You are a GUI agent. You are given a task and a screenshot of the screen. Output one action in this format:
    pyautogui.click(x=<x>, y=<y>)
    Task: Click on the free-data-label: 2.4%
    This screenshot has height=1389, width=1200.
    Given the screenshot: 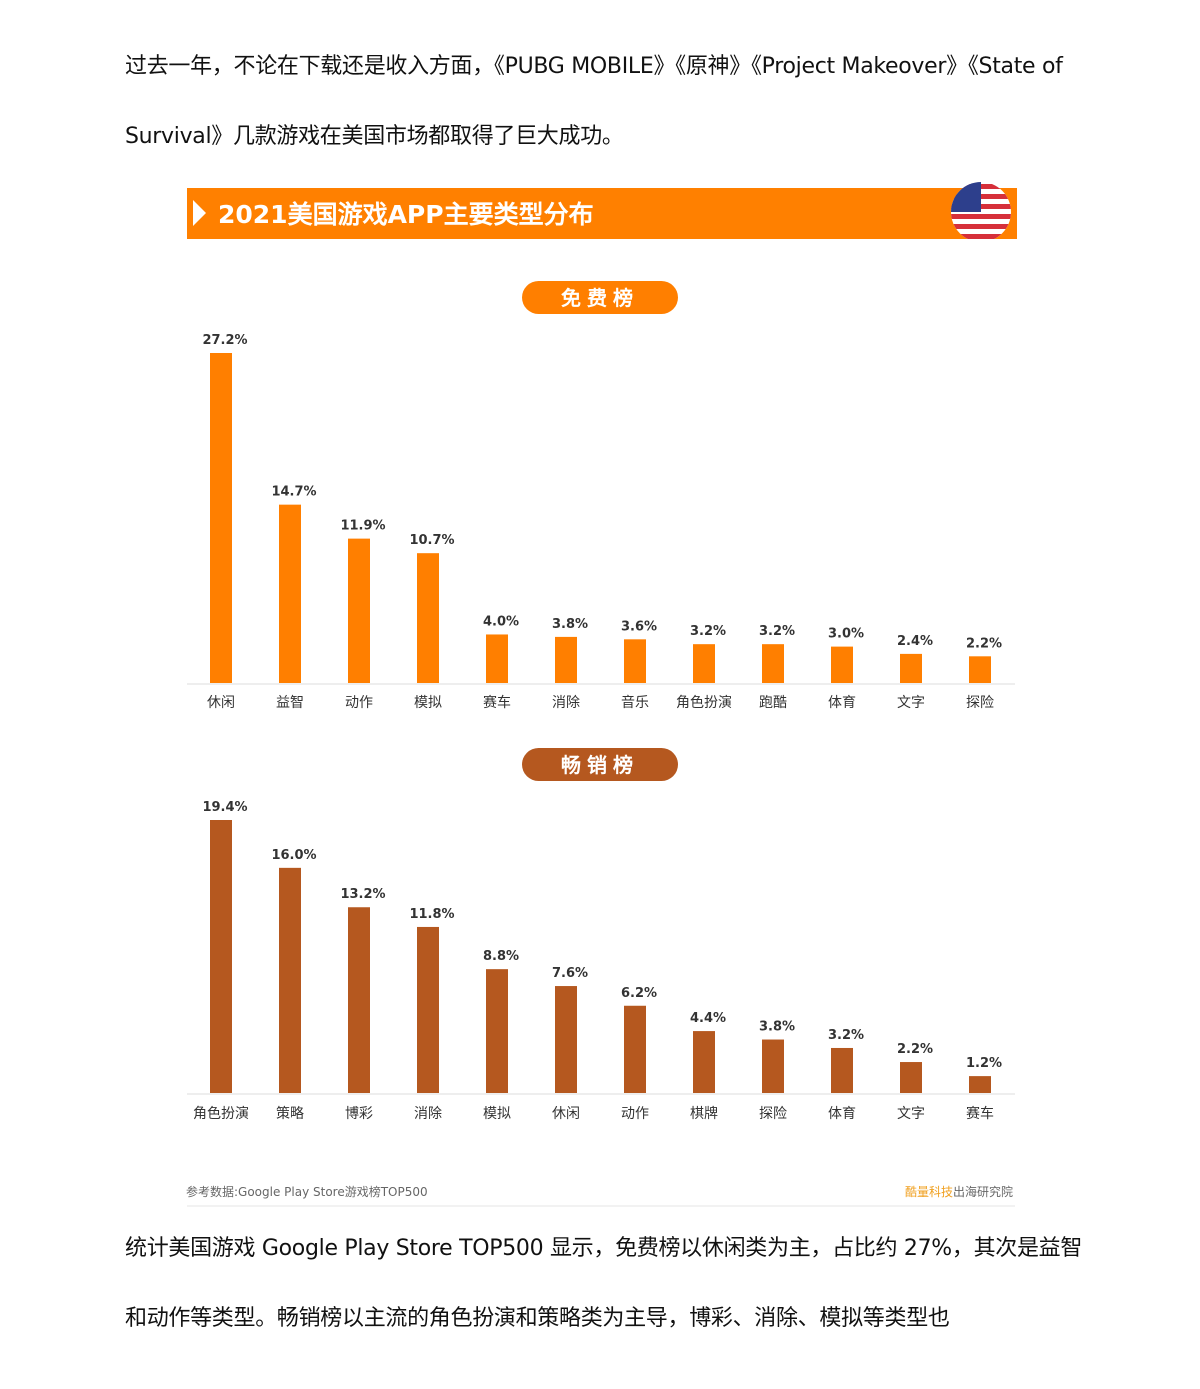 What is the action you would take?
    pyautogui.click(x=915, y=641)
    